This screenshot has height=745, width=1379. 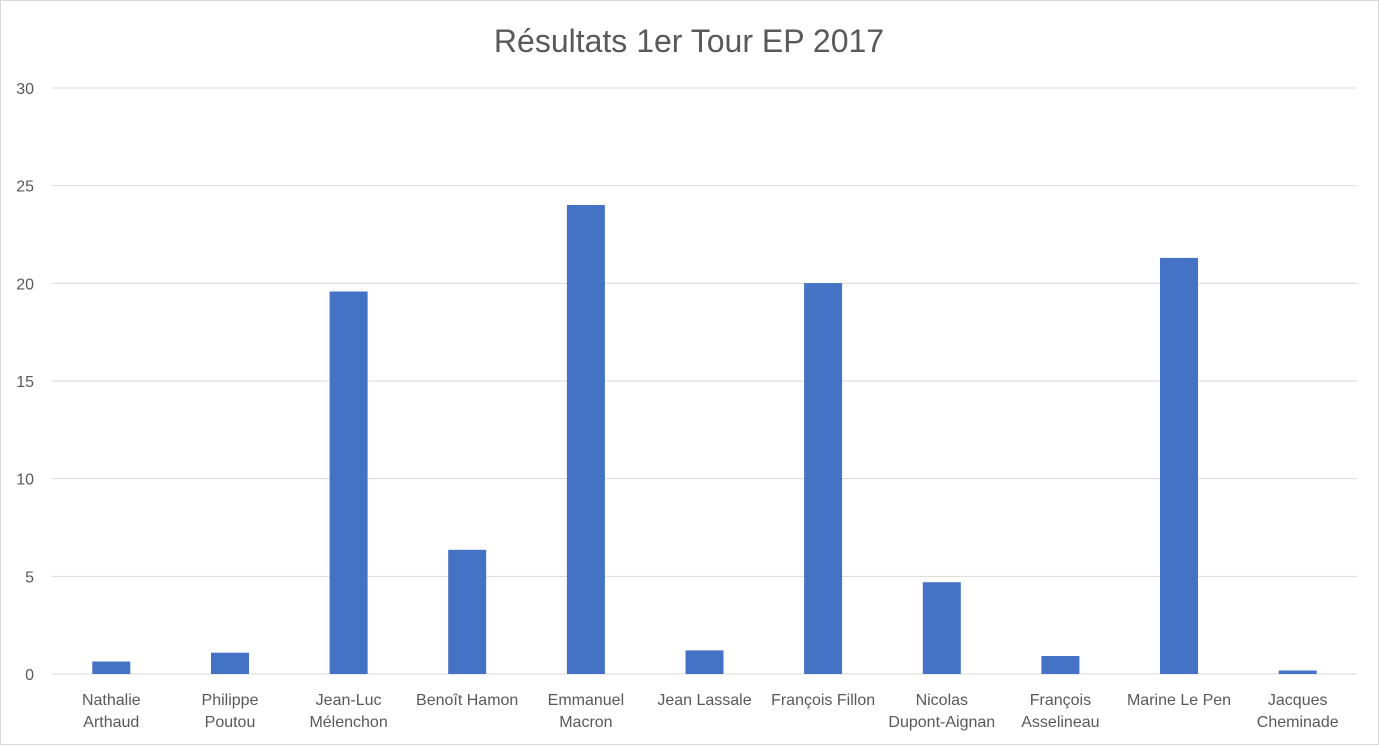 What do you see at coordinates (689, 41) in the screenshot?
I see `chart-title: Résultats 1er Tour EP 2017` at bounding box center [689, 41].